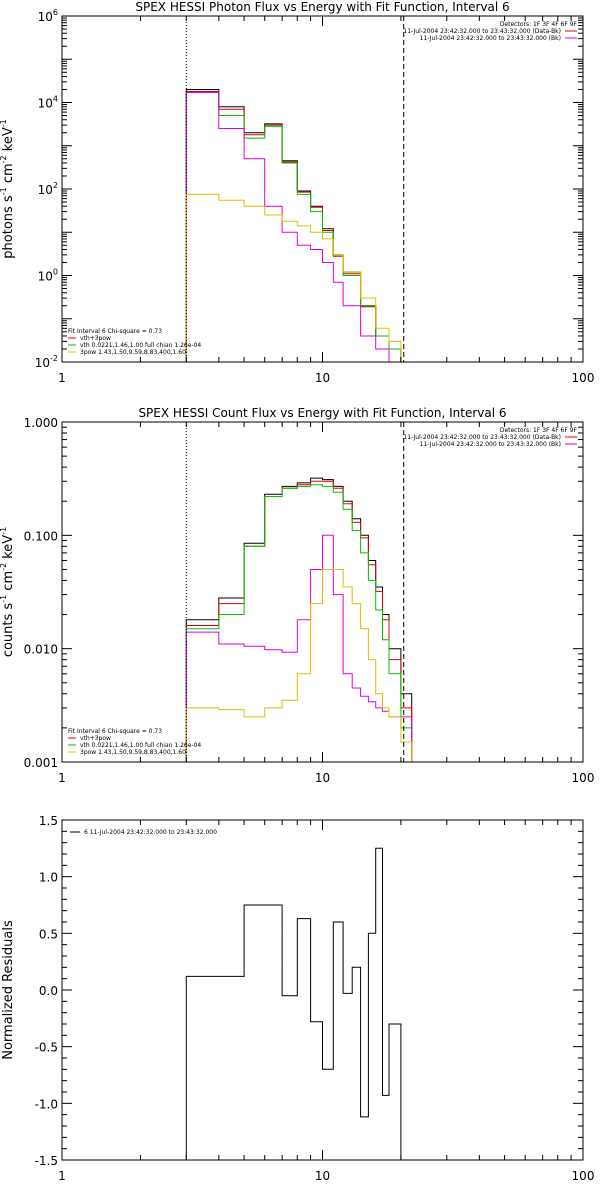 This screenshot has width=600, height=1200. I want to click on y-tick-label: -0.5, so click(46, 1048).